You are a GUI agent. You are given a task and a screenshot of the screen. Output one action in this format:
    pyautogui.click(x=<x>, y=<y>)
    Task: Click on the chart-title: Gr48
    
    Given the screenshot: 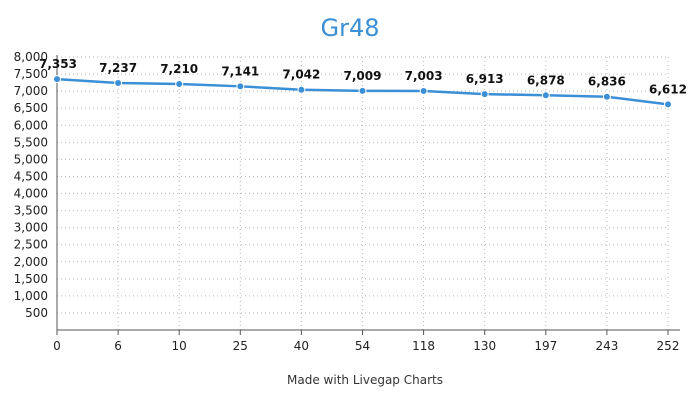 What is the action you would take?
    pyautogui.click(x=349, y=28)
    